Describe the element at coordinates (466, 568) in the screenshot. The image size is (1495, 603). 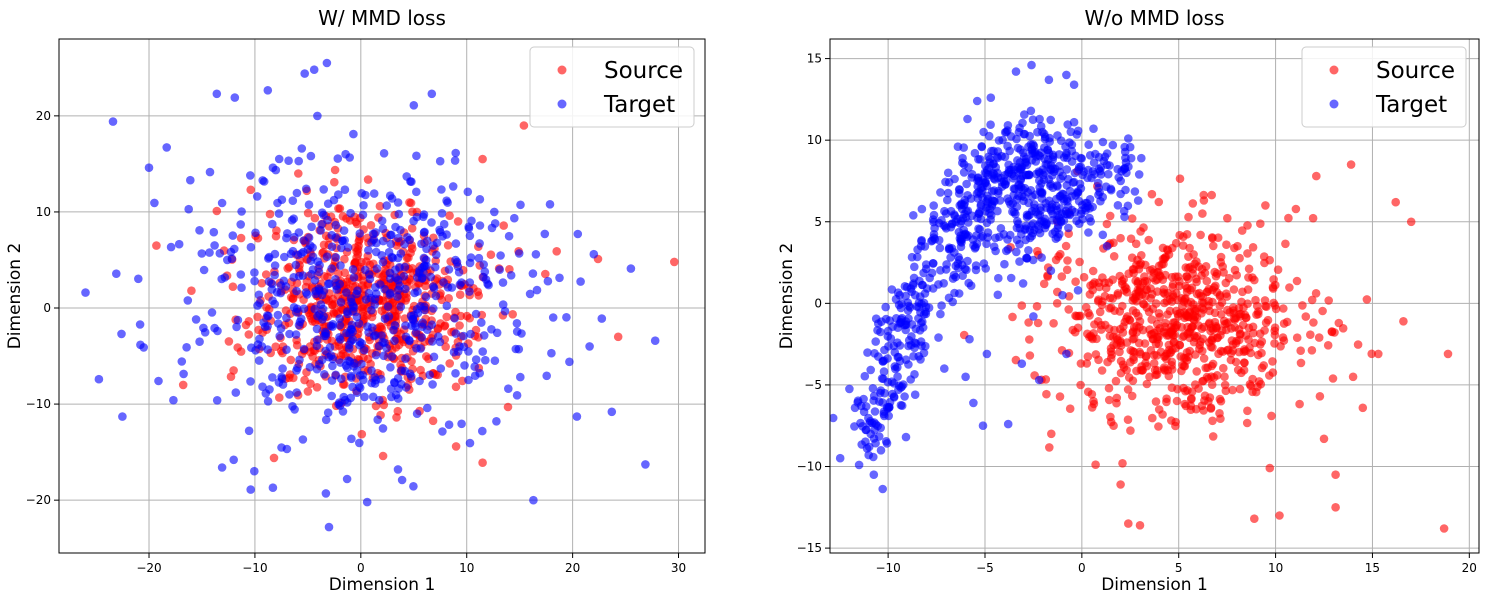
I see `x-tick-label: 10` at that location.